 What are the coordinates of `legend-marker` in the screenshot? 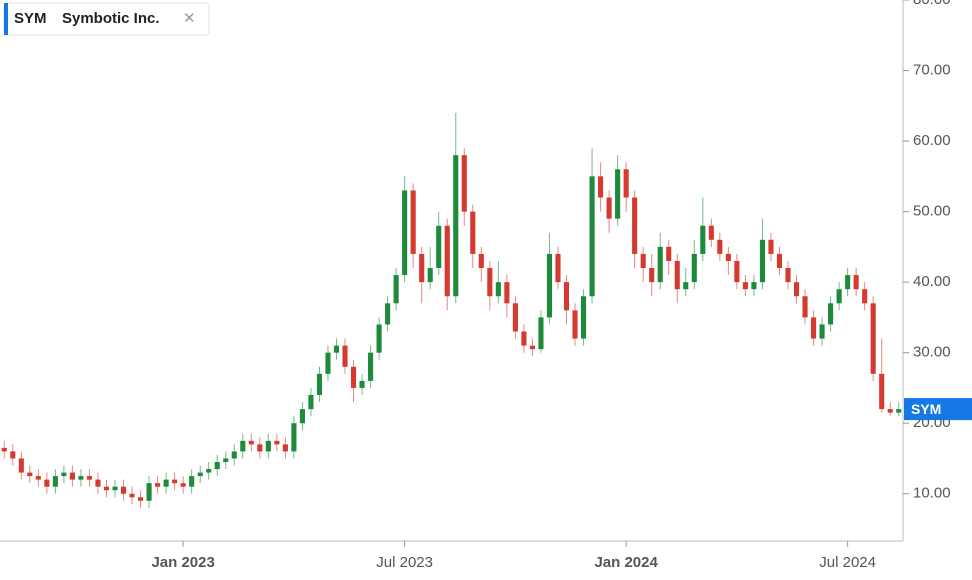 It's located at (6, 19).